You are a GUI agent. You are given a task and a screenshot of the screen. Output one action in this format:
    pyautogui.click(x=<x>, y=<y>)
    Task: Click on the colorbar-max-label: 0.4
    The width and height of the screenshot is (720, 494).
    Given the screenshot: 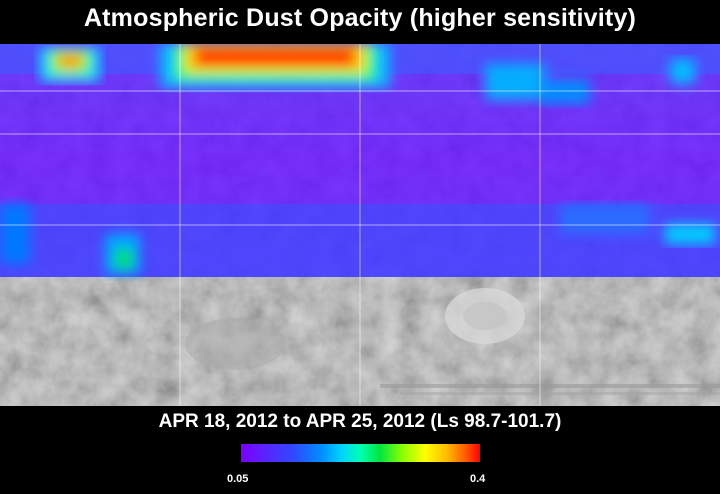 What is the action you would take?
    pyautogui.click(x=478, y=479)
    